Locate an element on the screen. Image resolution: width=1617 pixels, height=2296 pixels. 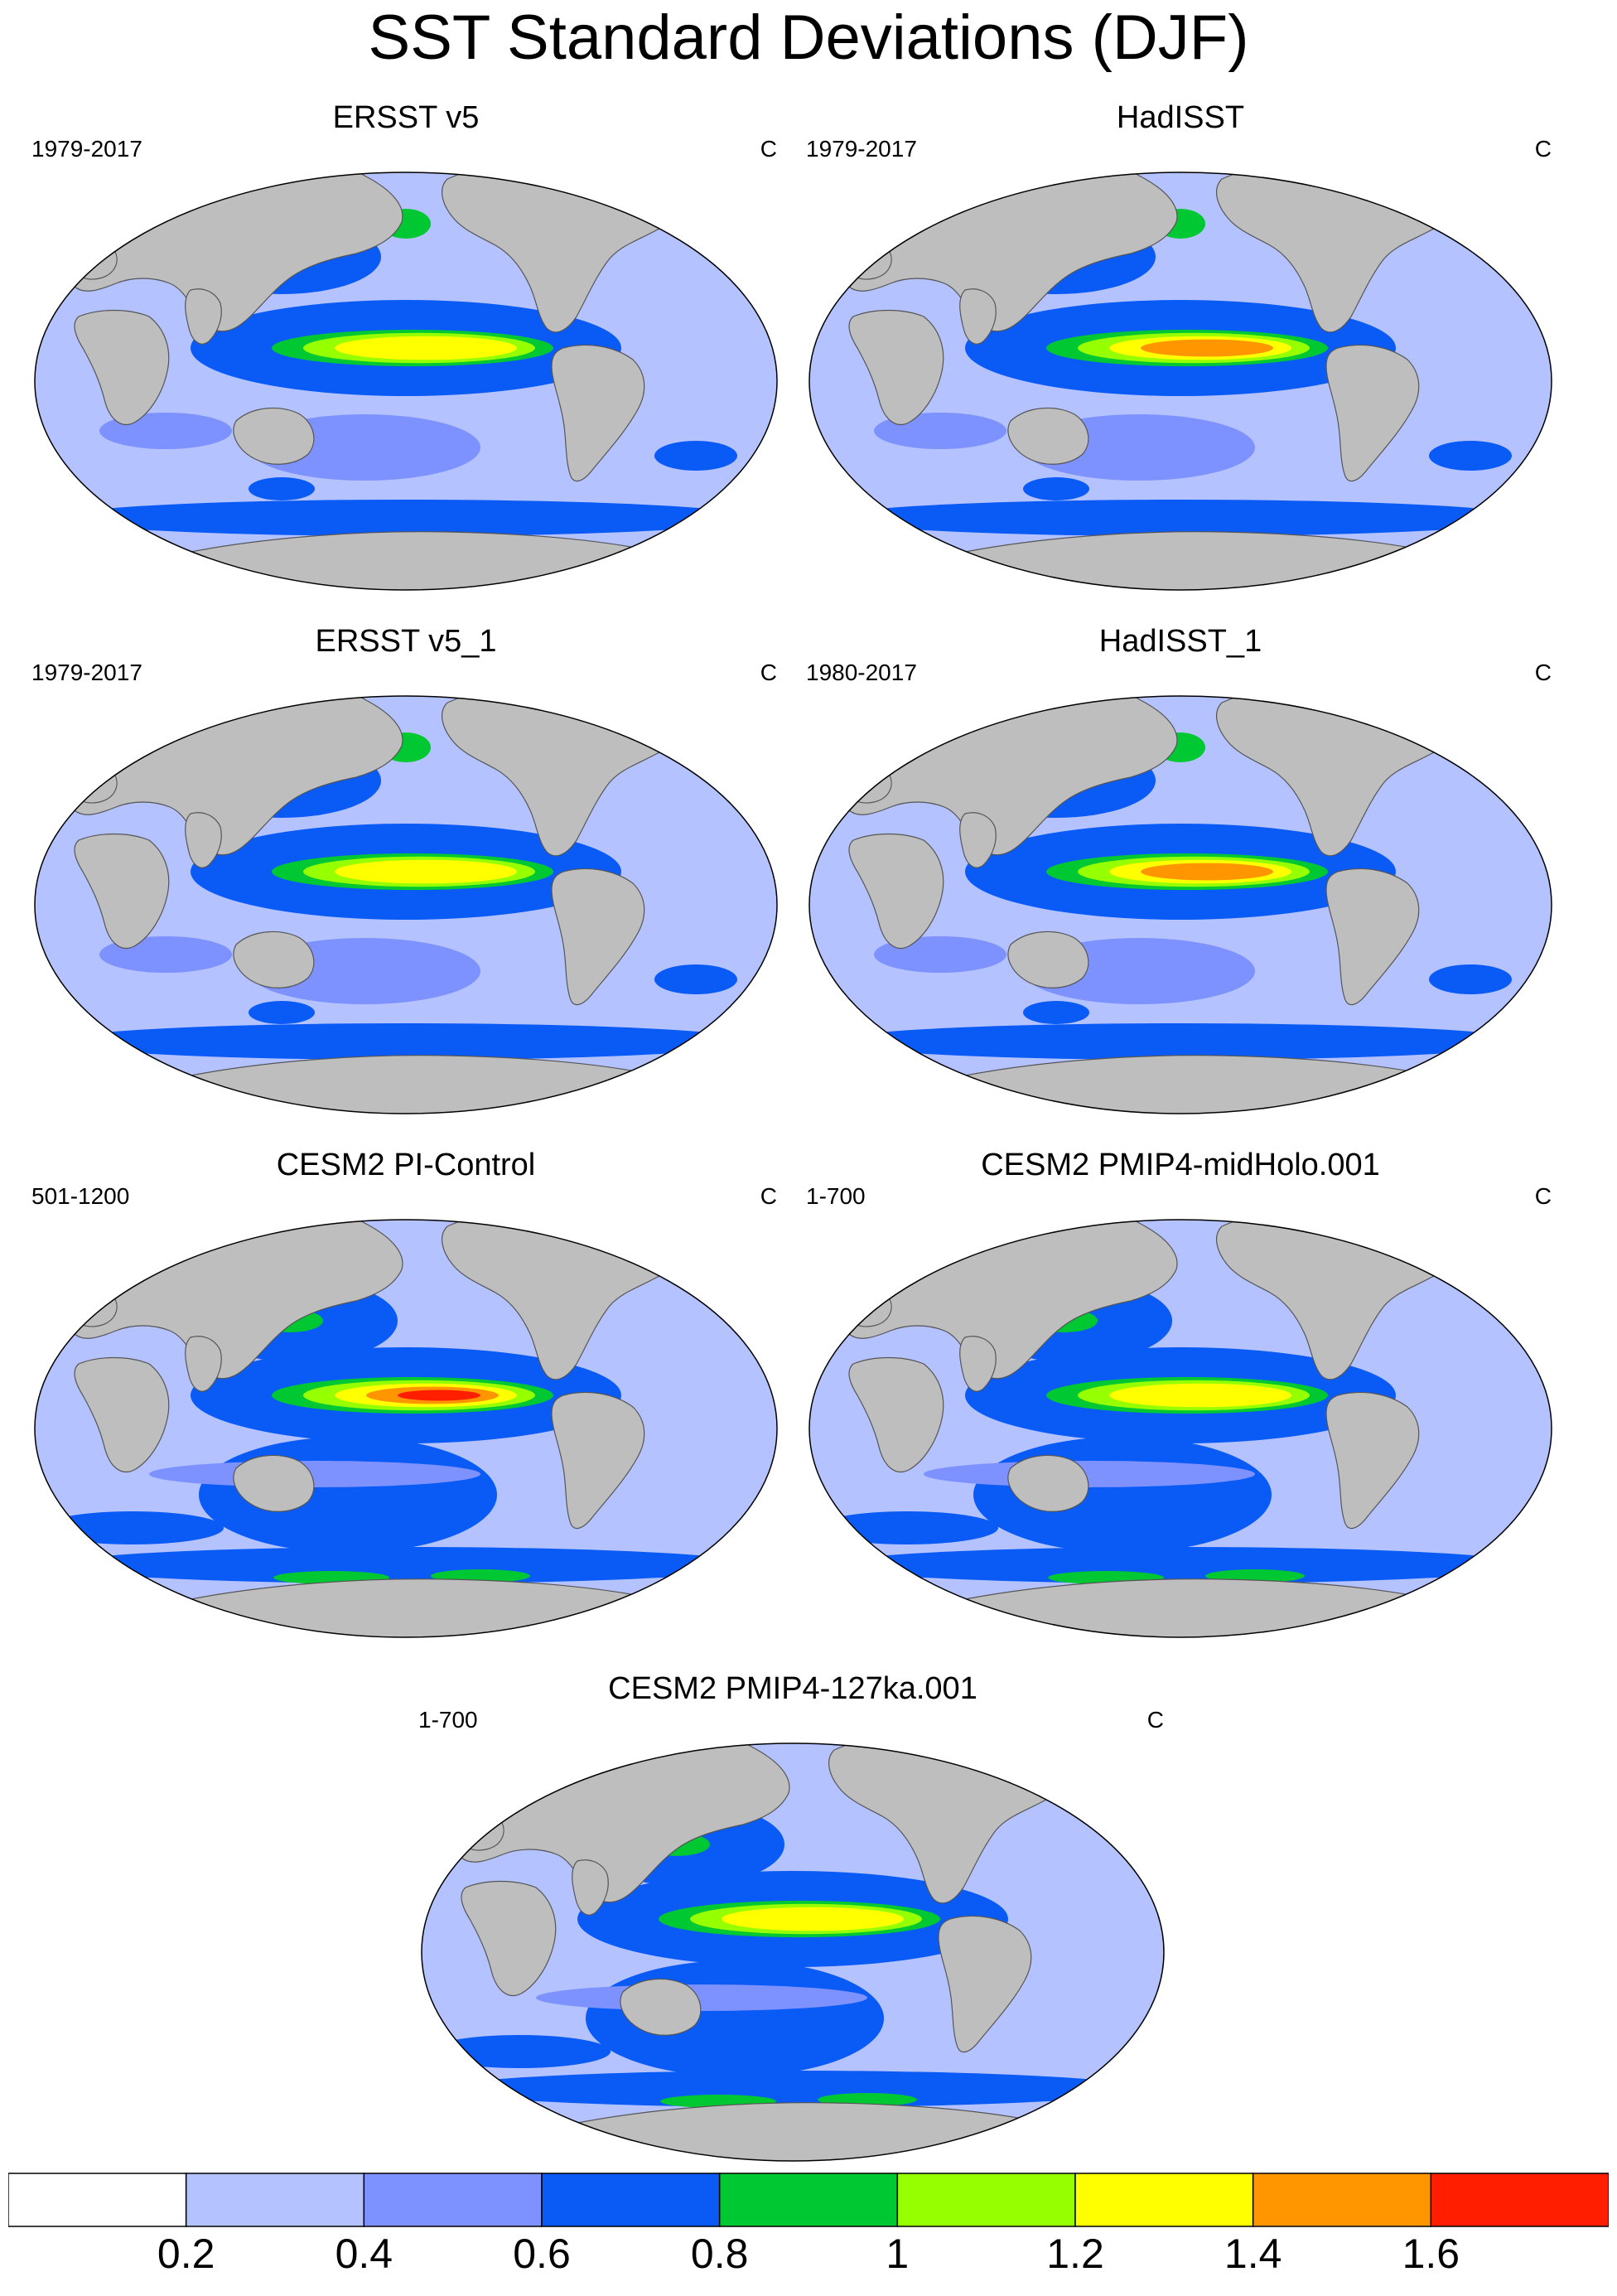
colorbar-label: 0.6 is located at coordinates (542, 2254).